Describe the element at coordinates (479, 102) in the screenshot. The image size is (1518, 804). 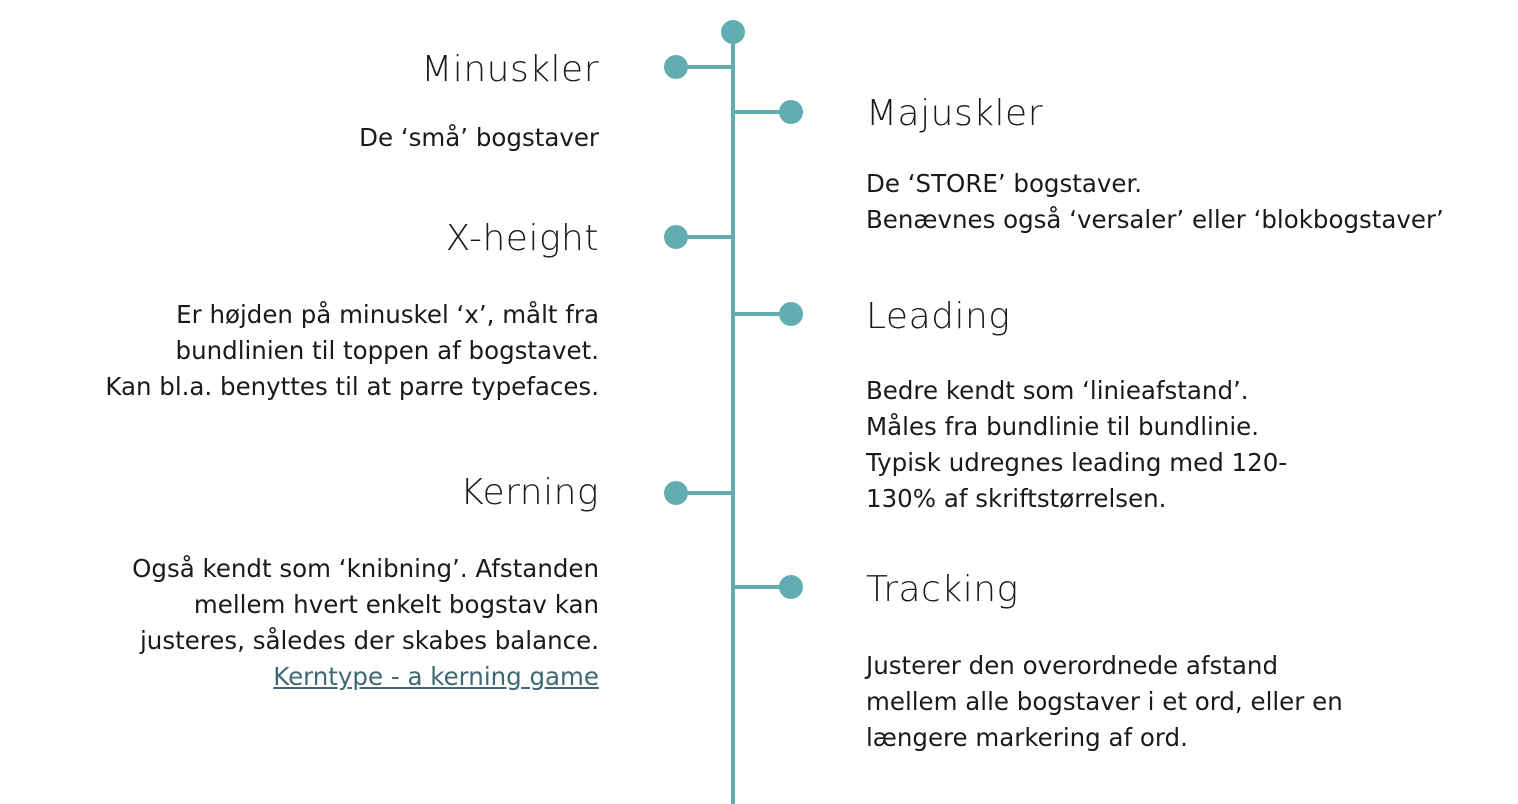
I see `term-minuskler: Minuskler De ‘små’ bogstaver` at that location.